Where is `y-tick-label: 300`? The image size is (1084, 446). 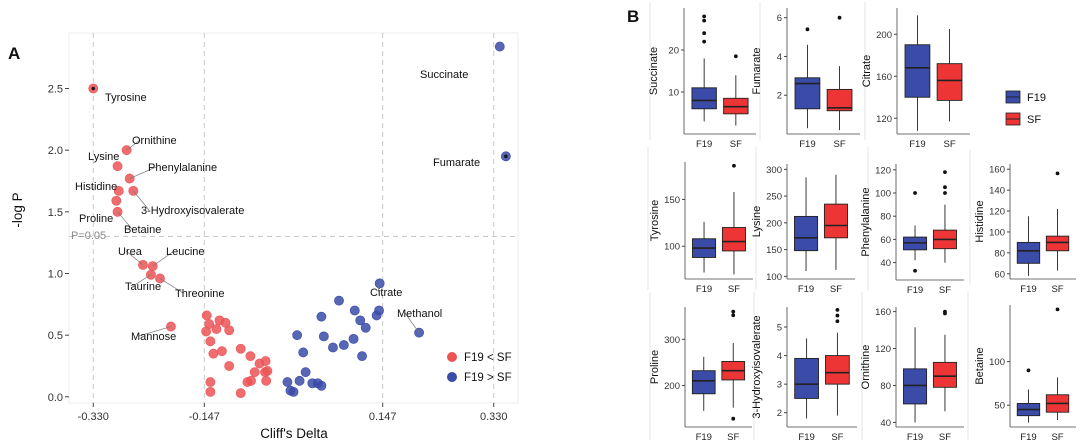 y-tick-label: 300 is located at coordinates (774, 170).